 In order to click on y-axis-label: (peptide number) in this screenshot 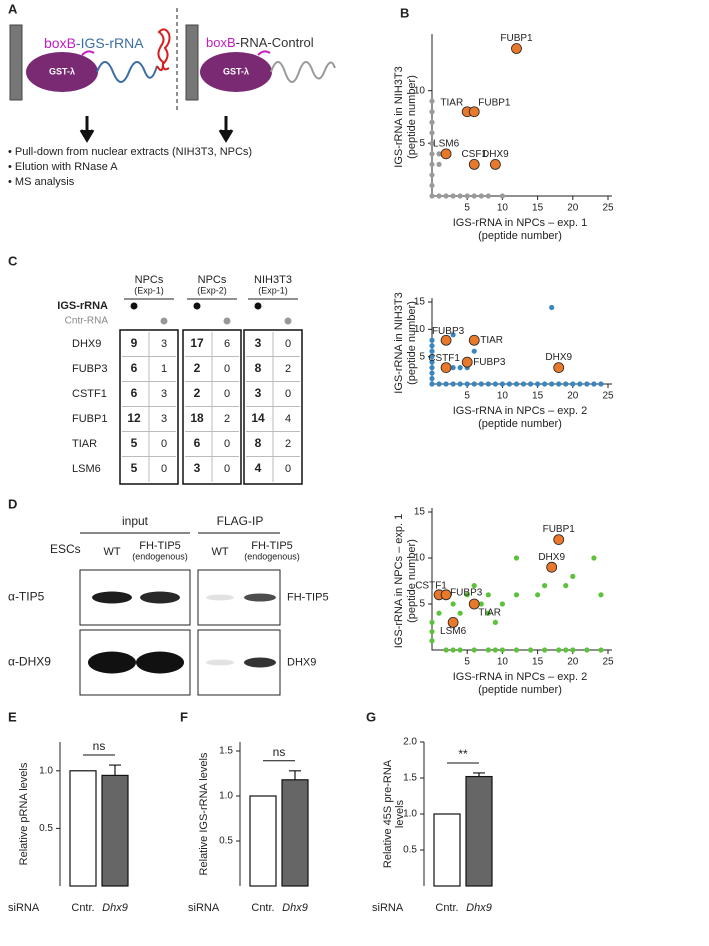, I will do `click(412, 581)`.